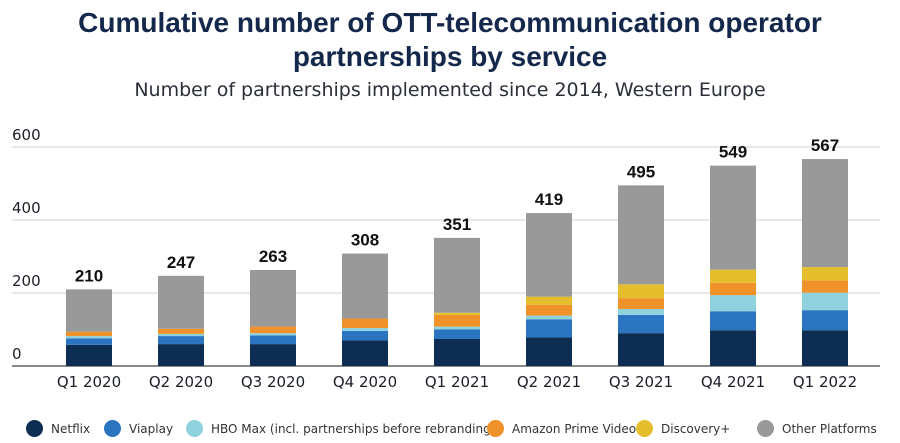  I want to click on bar-segment-viaplay-q3-2020, so click(273, 340).